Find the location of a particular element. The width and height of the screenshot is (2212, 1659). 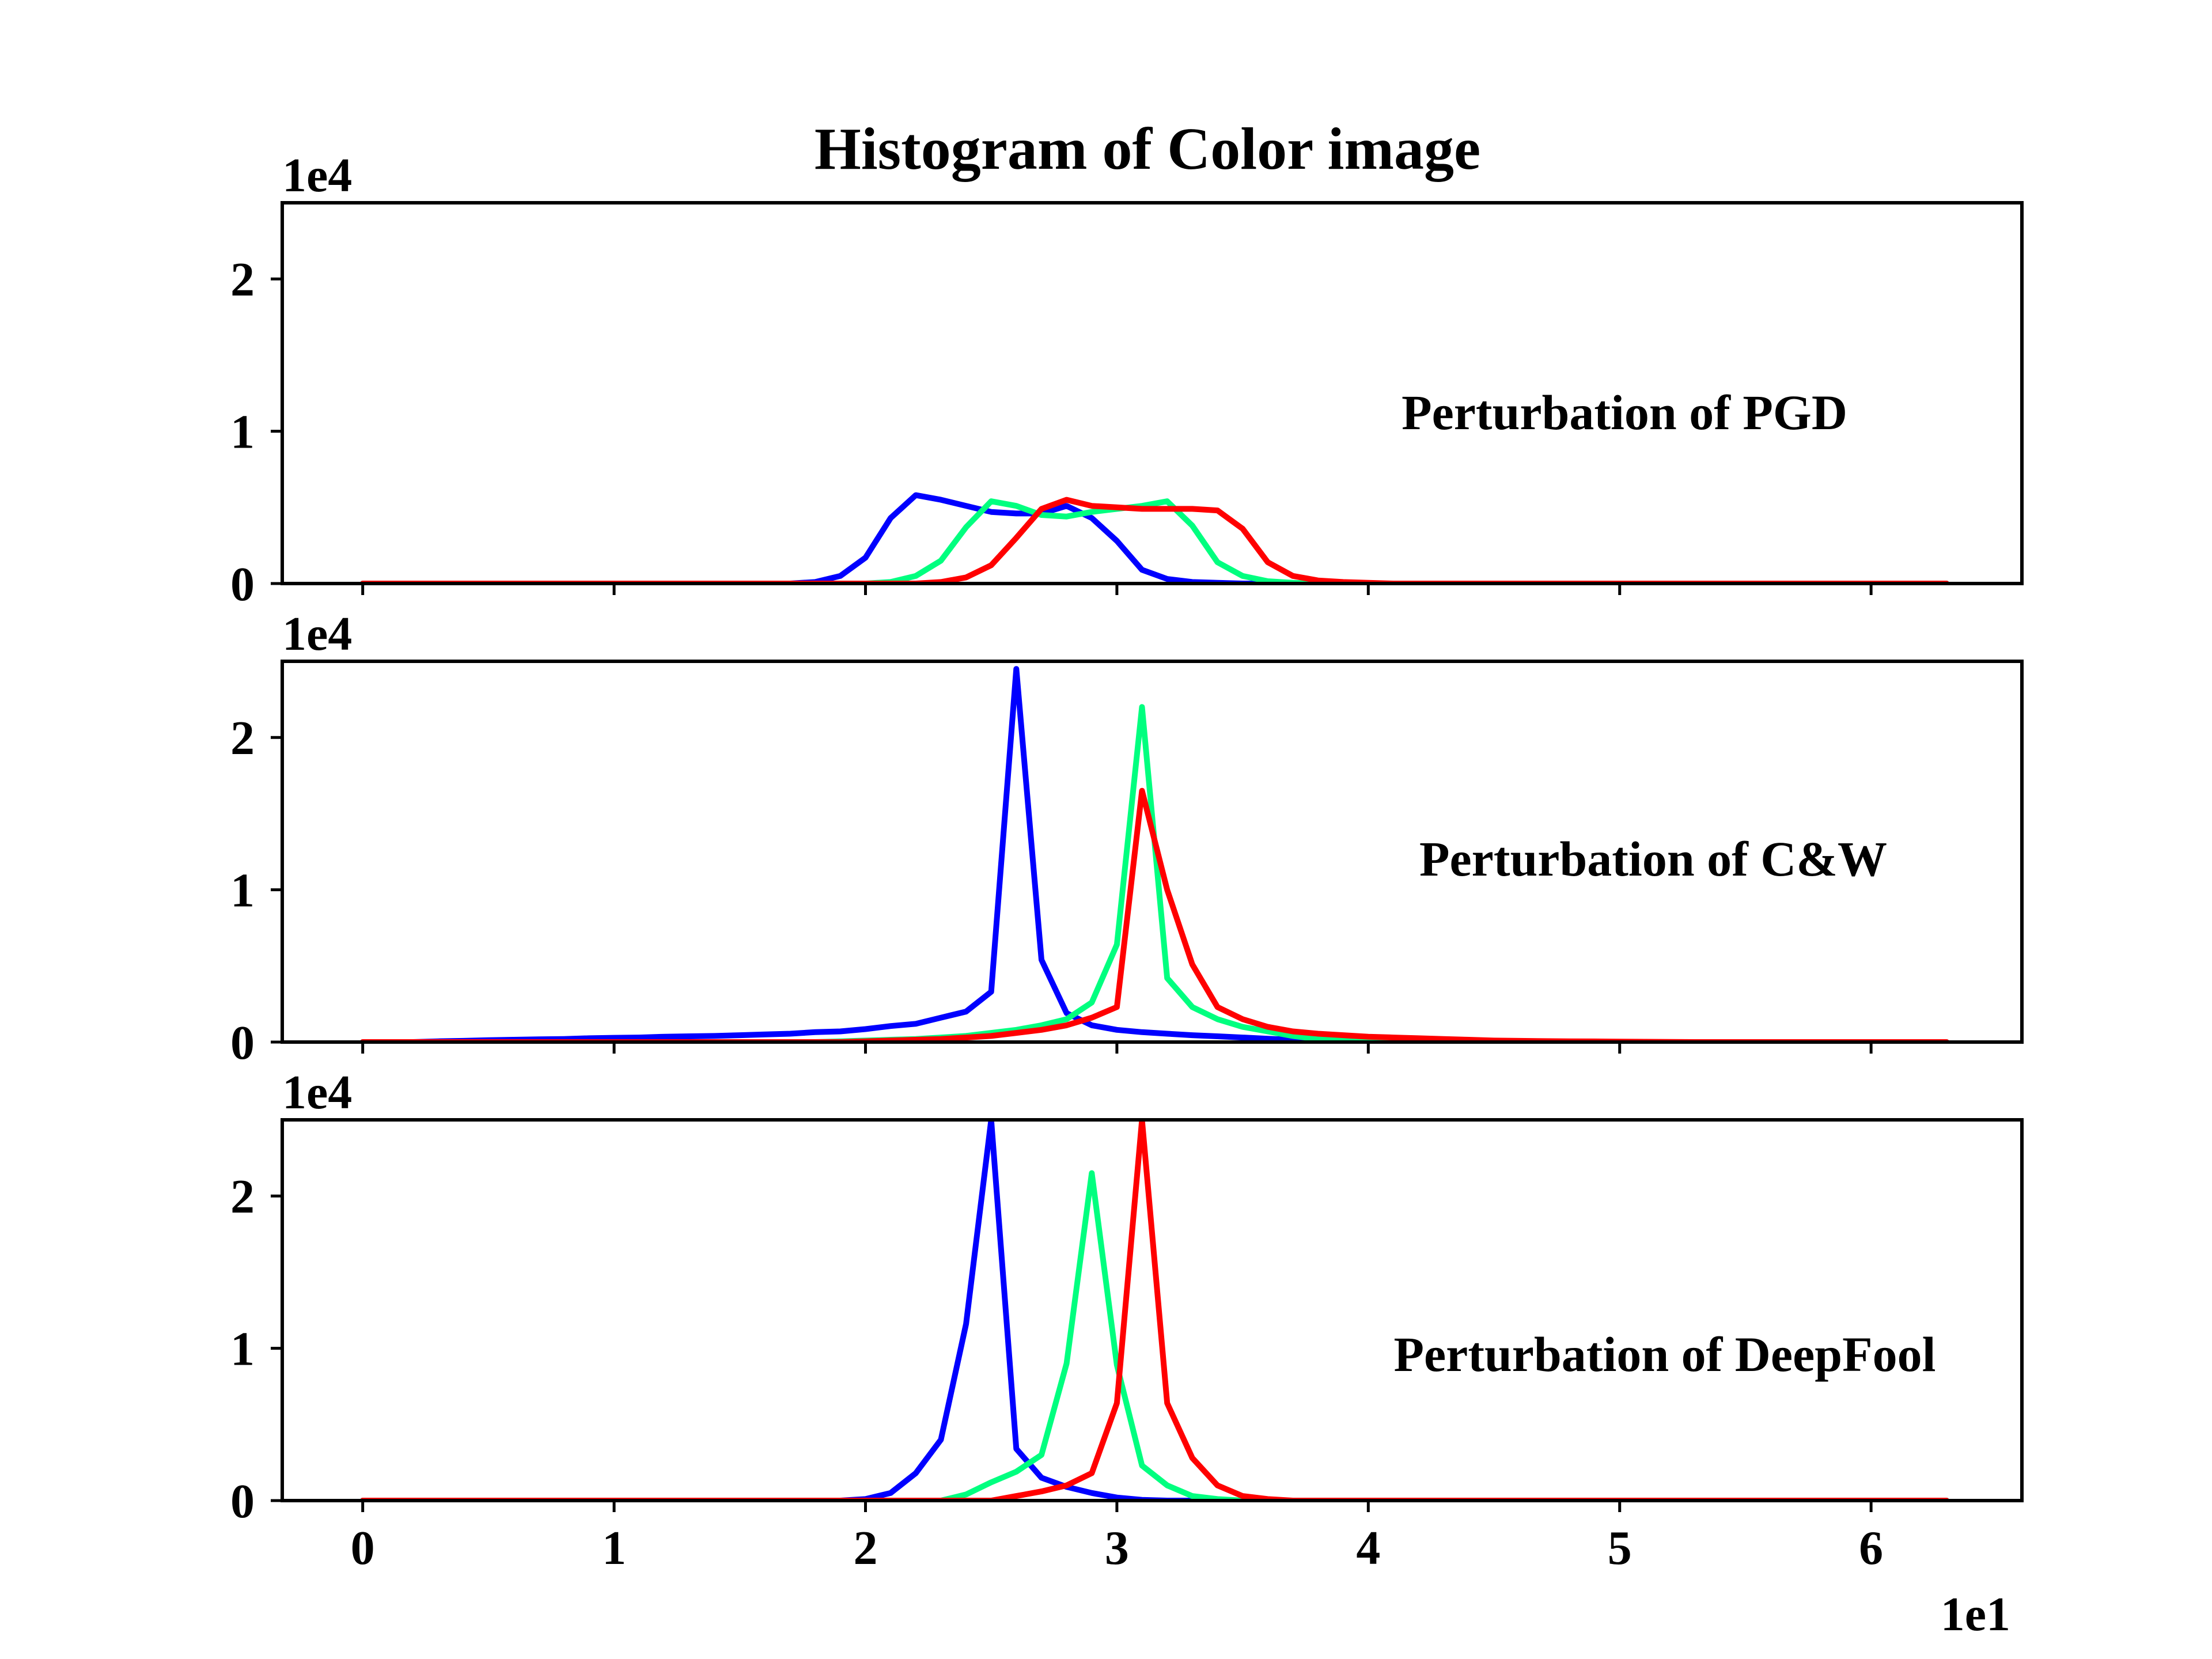

series-line-blue is located at coordinates (1154, 538).